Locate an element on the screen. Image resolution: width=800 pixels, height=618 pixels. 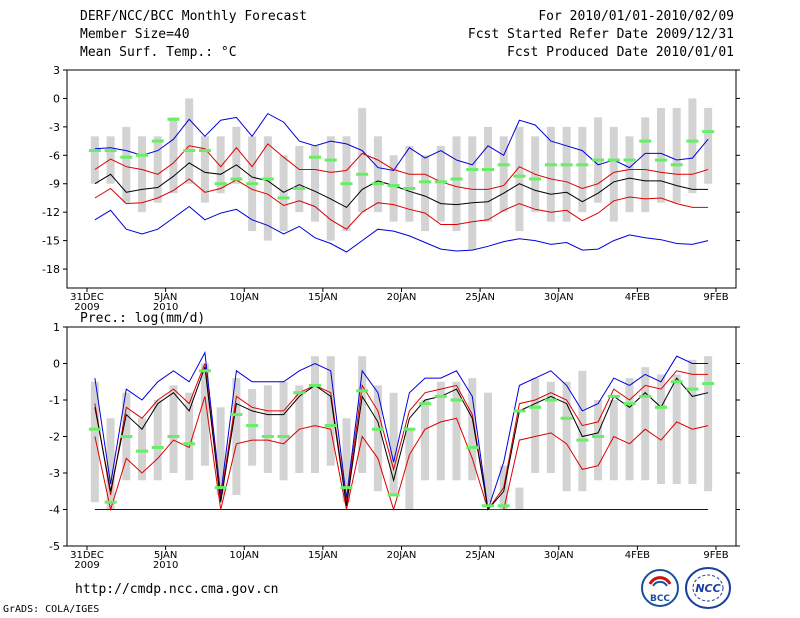
ncc-logo: NCC is located at coordinates (708, 588).